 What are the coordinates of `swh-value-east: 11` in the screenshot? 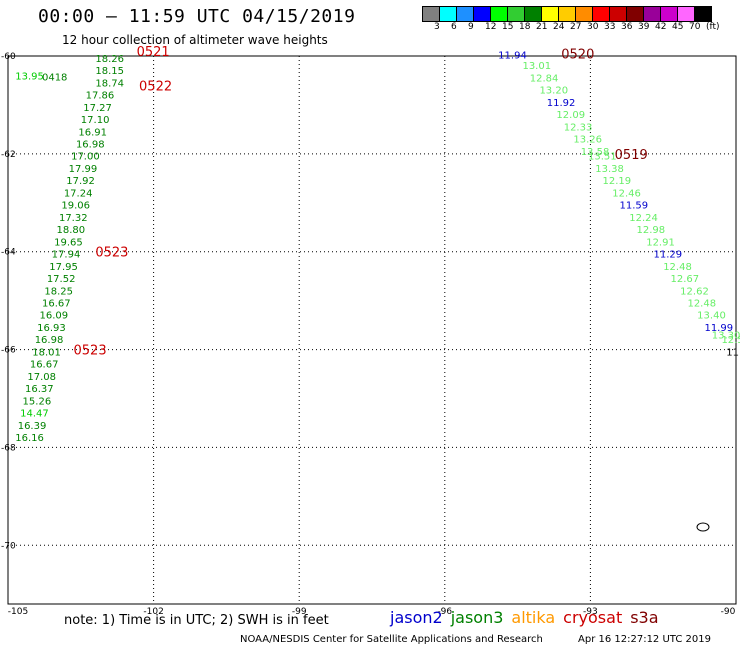 It's located at (732, 352).